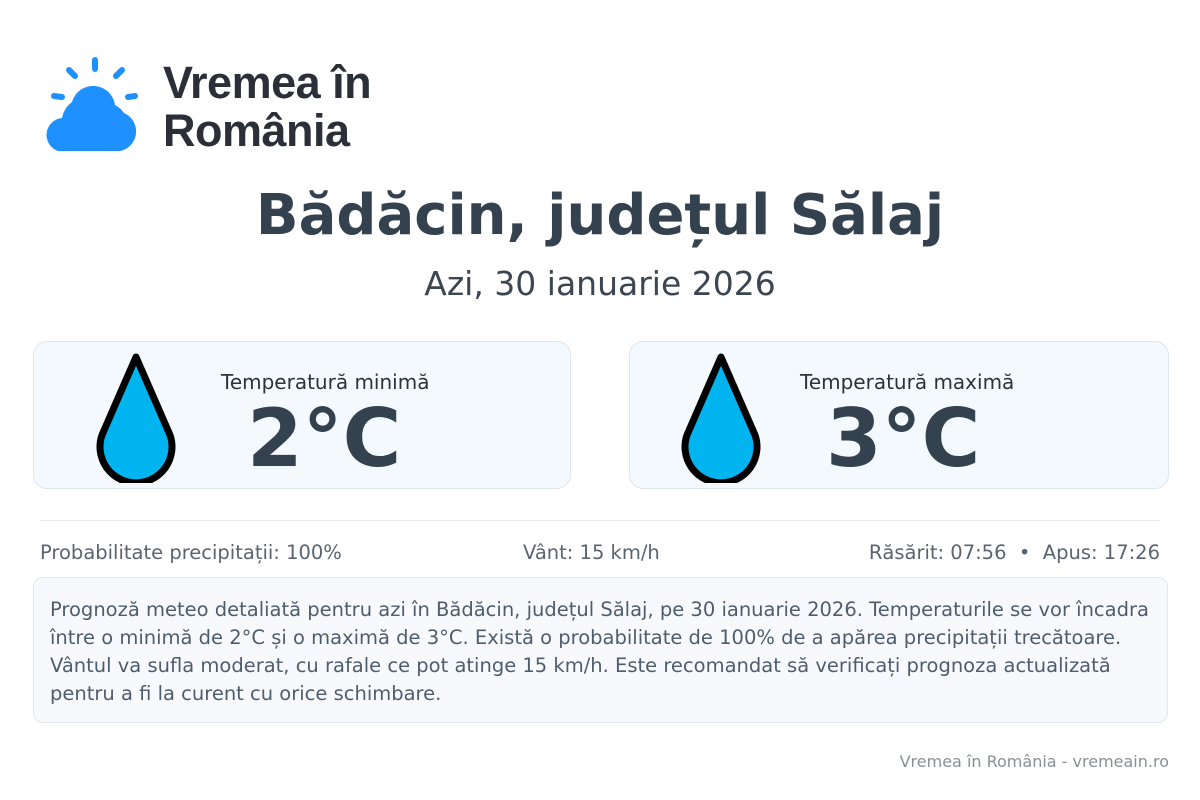 The width and height of the screenshot is (1200, 800). I want to click on brand-logo: Vremea în România, so click(205, 105).